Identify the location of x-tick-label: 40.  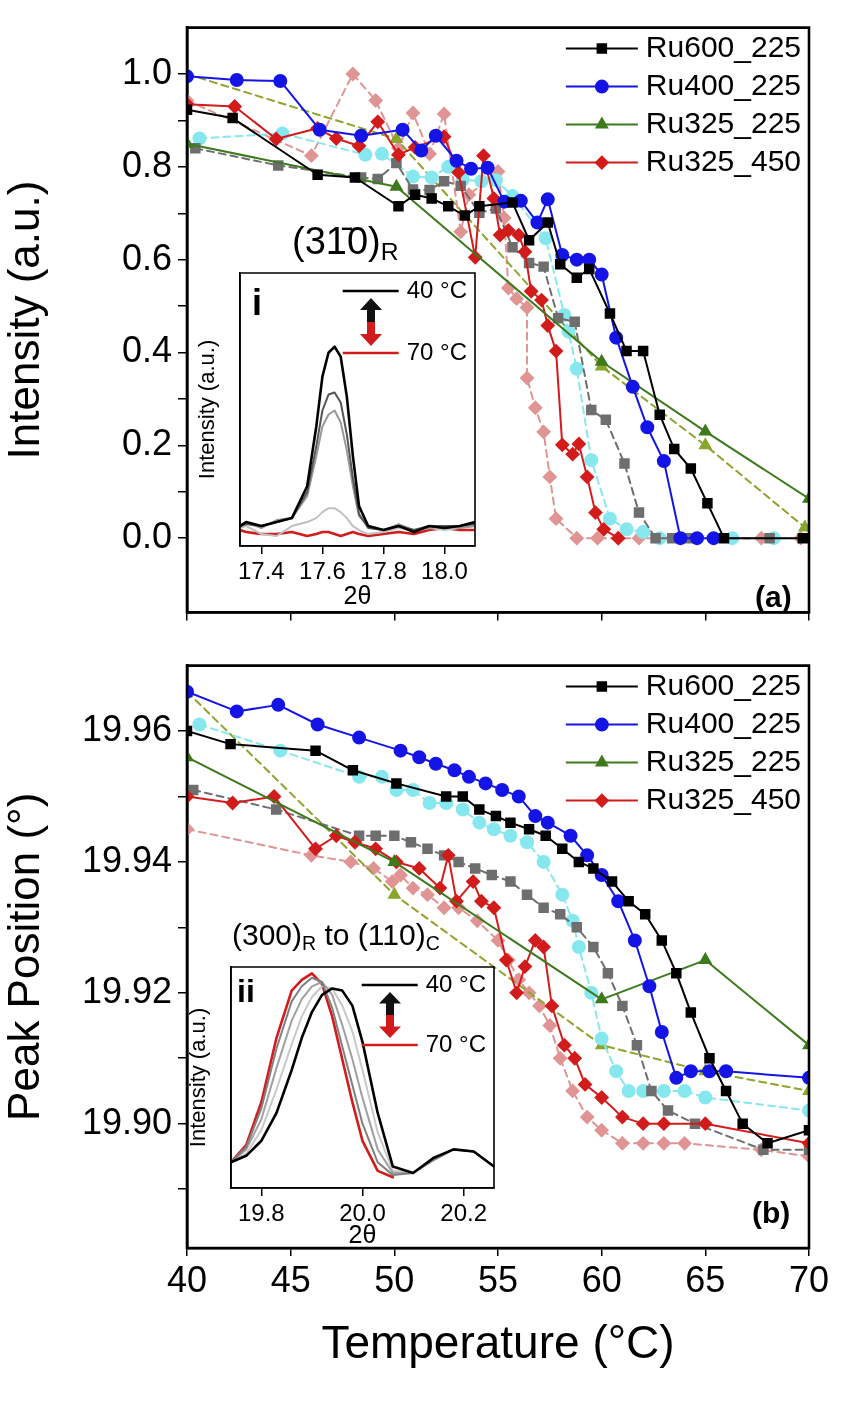
(187, 1279).